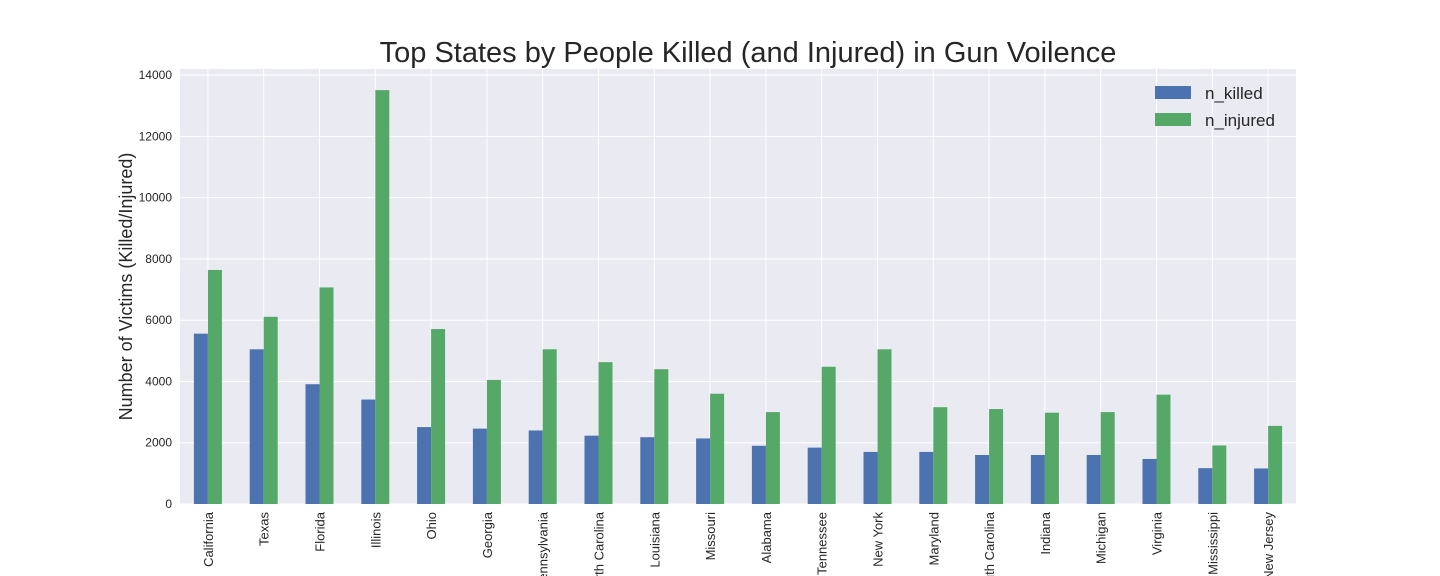  What do you see at coordinates (158, 381) in the screenshot?
I see `y-tick-label: 4000` at bounding box center [158, 381].